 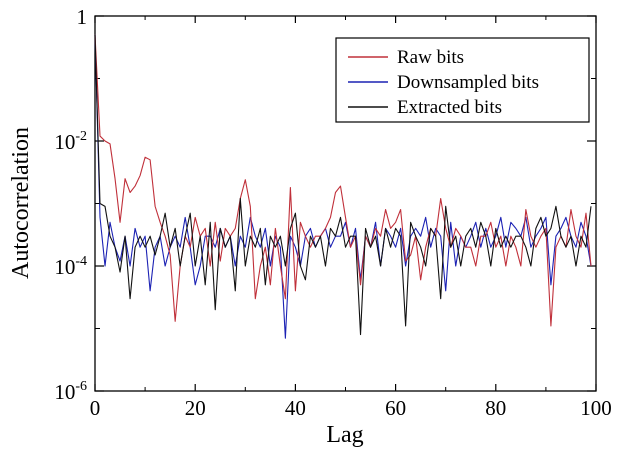 I want to click on legend-label: Downsampled bits, so click(x=468, y=82).